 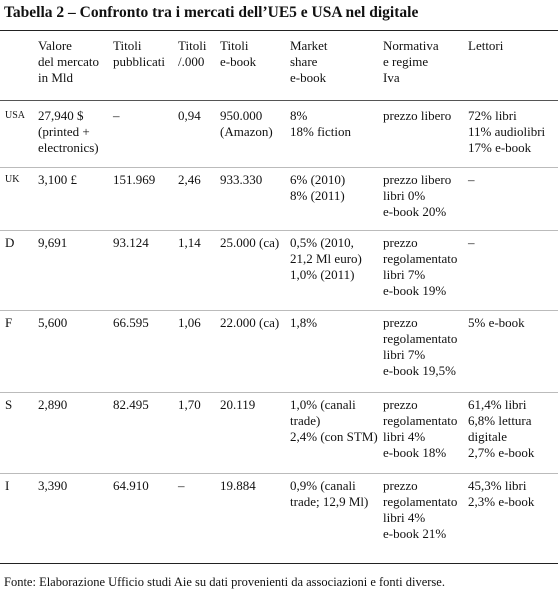 What do you see at coordinates (53, 322) in the screenshot?
I see `table-cell: 5,600` at bounding box center [53, 322].